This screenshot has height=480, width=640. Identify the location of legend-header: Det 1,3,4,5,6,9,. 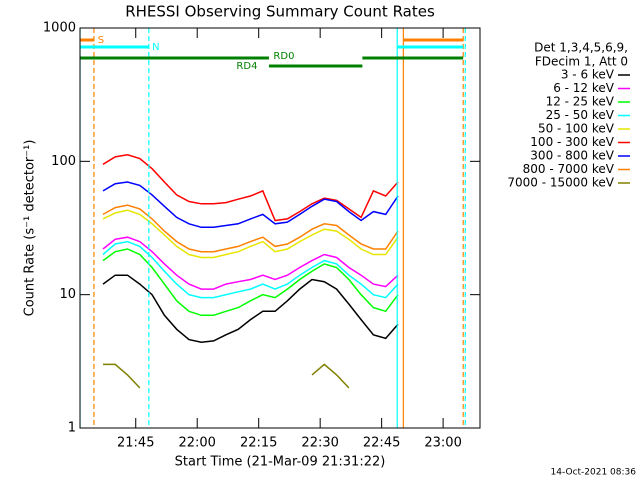
(581, 48).